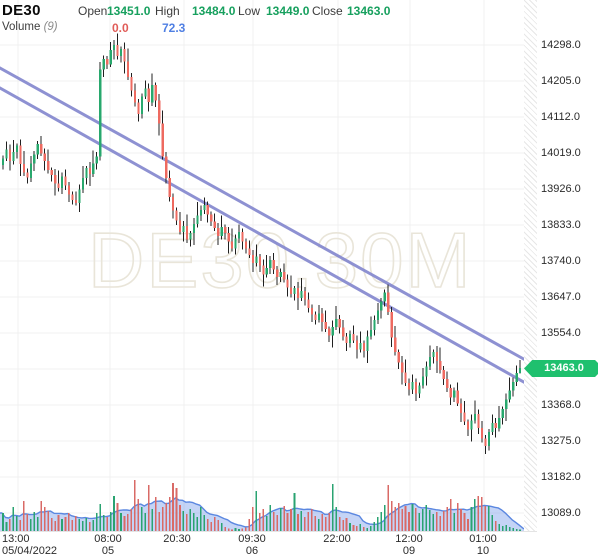 Image resolution: width=600 pixels, height=558 pixels. Describe the element at coordinates (561, 225) in the screenshot. I see `price-axis-label: 13833.0` at that location.